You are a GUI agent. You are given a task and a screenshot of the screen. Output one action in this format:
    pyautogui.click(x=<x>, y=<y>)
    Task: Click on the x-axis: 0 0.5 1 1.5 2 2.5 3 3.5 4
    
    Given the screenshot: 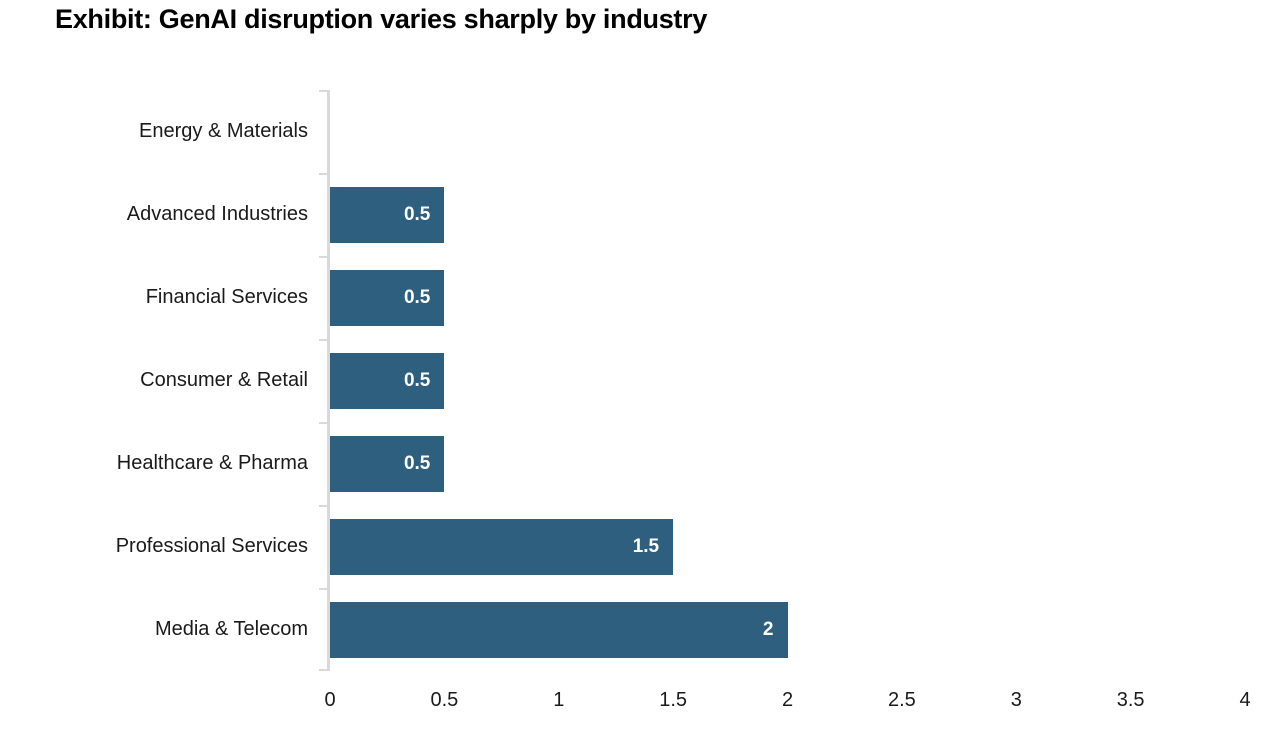 What is the action you would take?
    pyautogui.click(x=787, y=704)
    